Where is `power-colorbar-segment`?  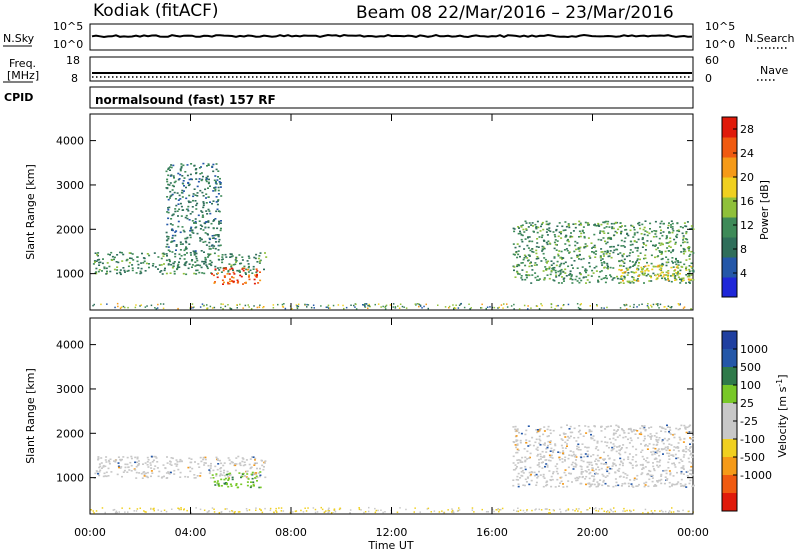 power-colorbar-segment is located at coordinates (729, 287).